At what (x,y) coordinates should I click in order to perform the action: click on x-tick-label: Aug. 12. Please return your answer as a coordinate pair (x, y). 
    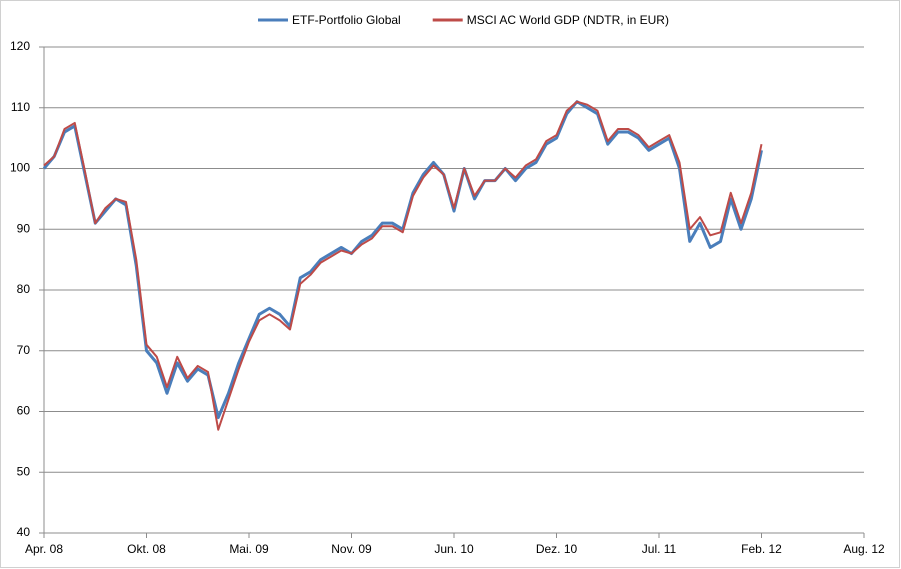
    Looking at the image, I should click on (864, 549).